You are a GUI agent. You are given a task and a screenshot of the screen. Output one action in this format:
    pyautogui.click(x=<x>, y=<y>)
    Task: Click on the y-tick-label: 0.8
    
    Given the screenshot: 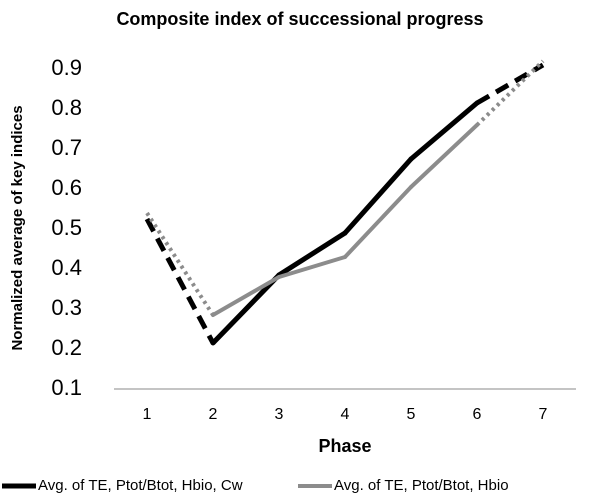 What is the action you would take?
    pyautogui.click(x=66, y=107)
    